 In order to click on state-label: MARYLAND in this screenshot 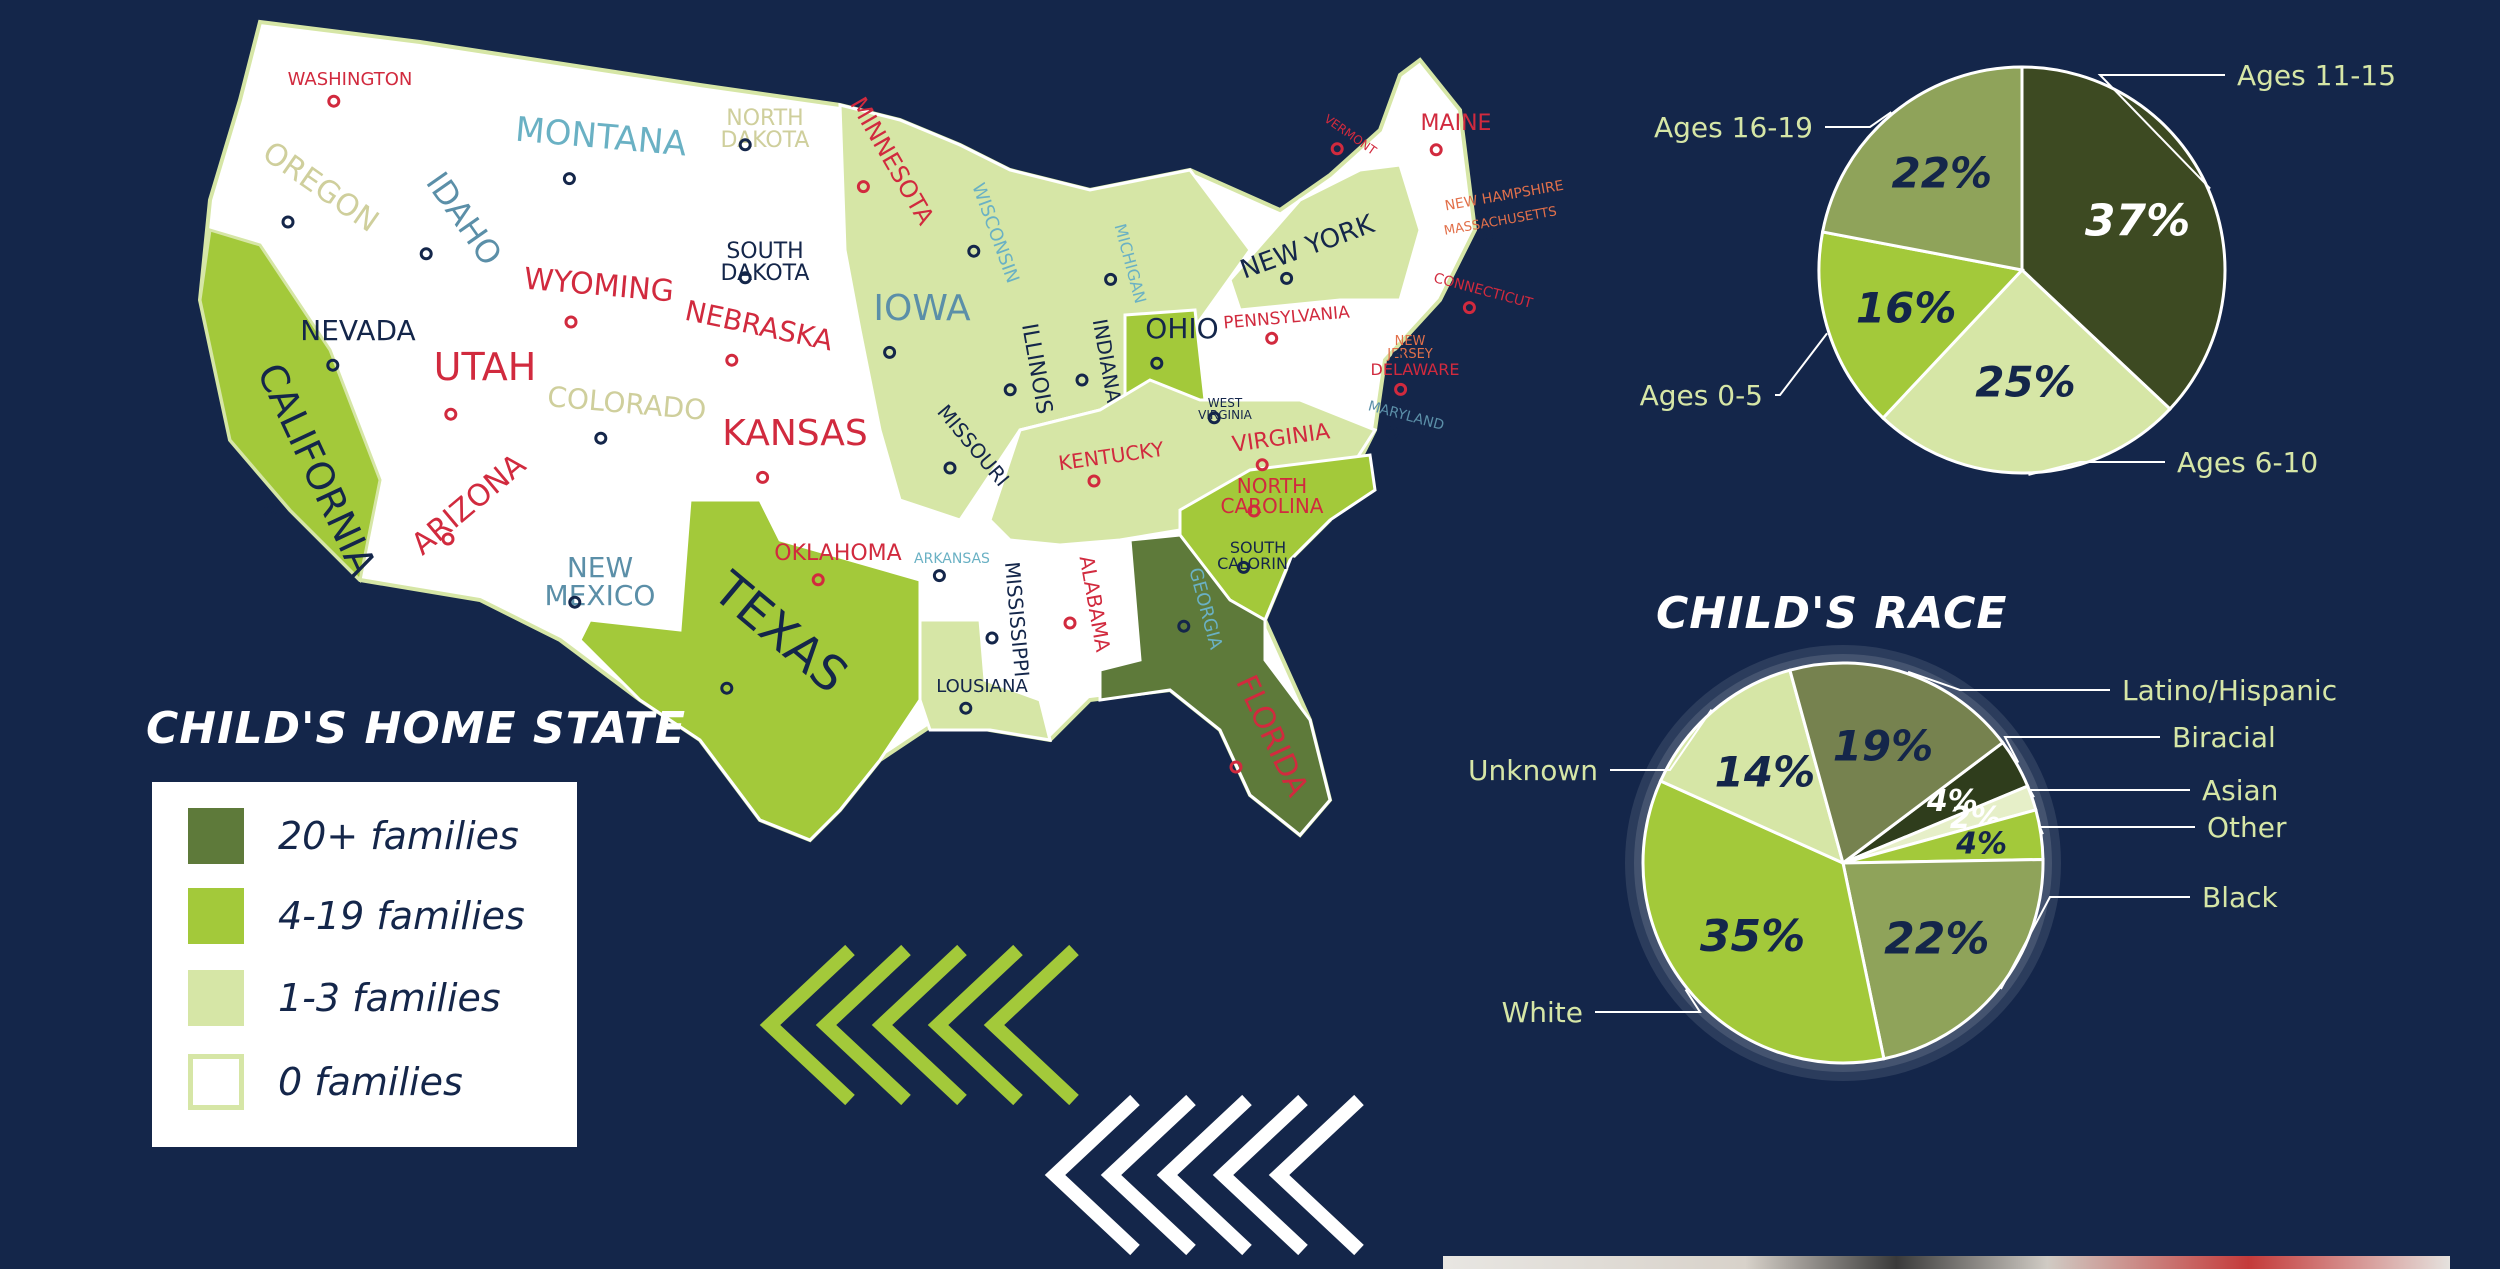, I will do `click(1405, 416)`.